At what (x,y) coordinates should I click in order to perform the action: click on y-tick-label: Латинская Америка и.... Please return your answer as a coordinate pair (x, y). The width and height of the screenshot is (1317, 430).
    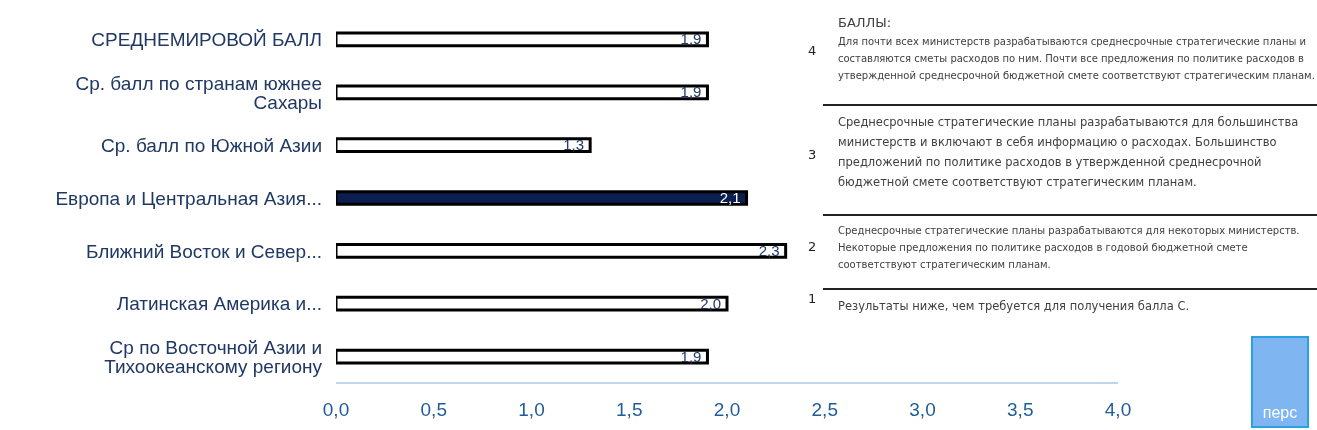
    Looking at the image, I should click on (219, 304).